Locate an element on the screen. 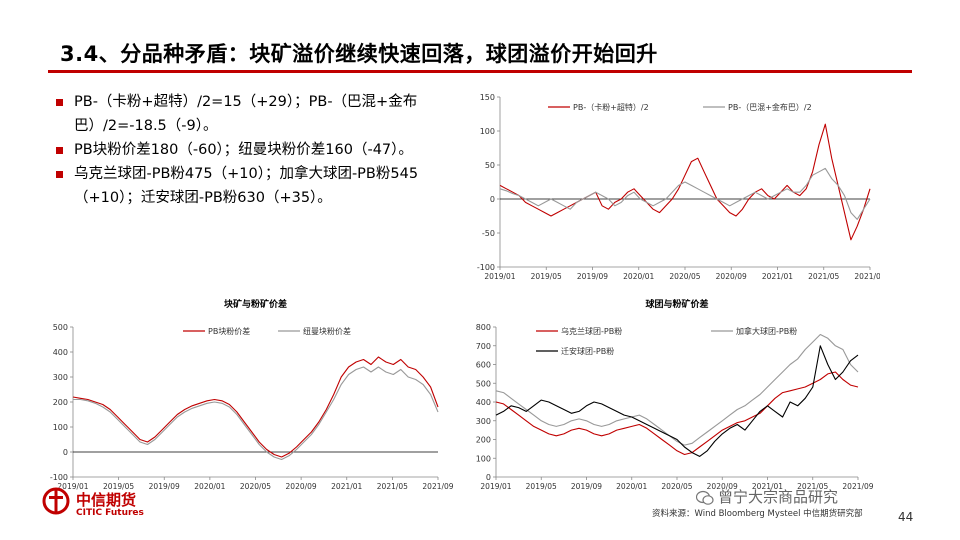 This screenshot has height=540, width=960. legend-label: 纽曼块粉价差 is located at coordinates (327, 331).